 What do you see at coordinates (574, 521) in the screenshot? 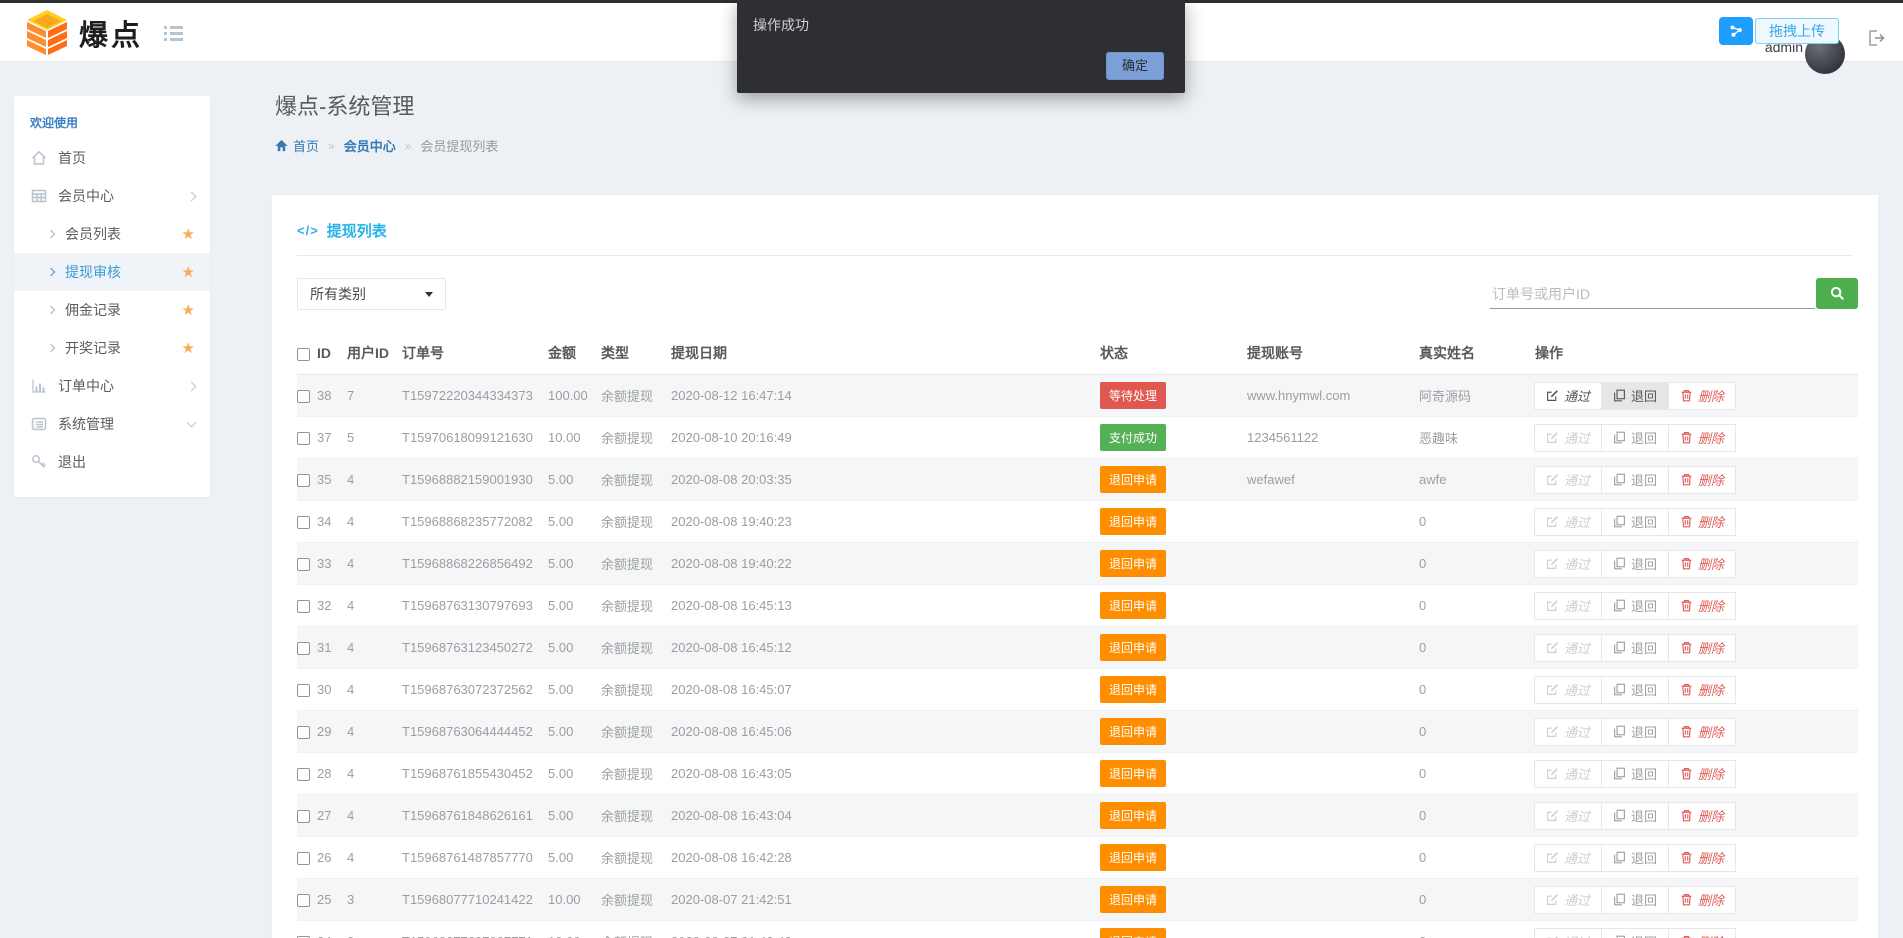
I see `cell-amount: 5.00` at bounding box center [574, 521].